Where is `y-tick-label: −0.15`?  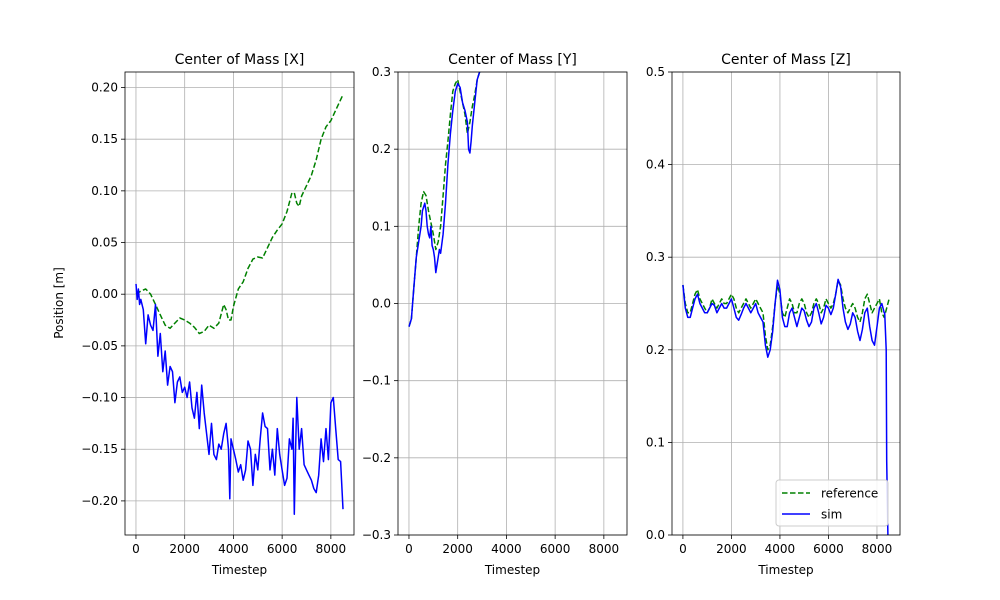
y-tick-label: −0.15 is located at coordinates (99, 449).